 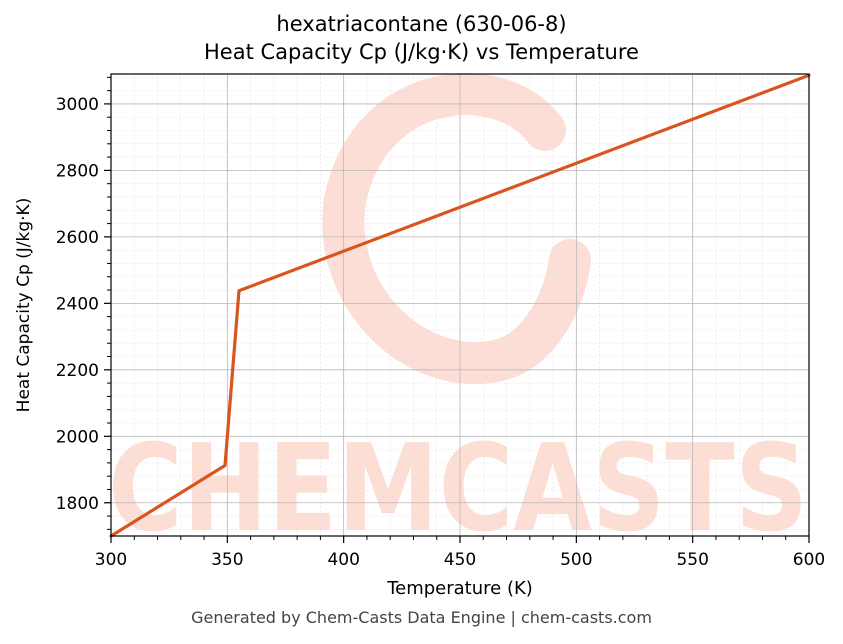 I want to click on chart-subtitle: Heat Capacity Cp (J/kg·K) vs Temperature, so click(x=421, y=52).